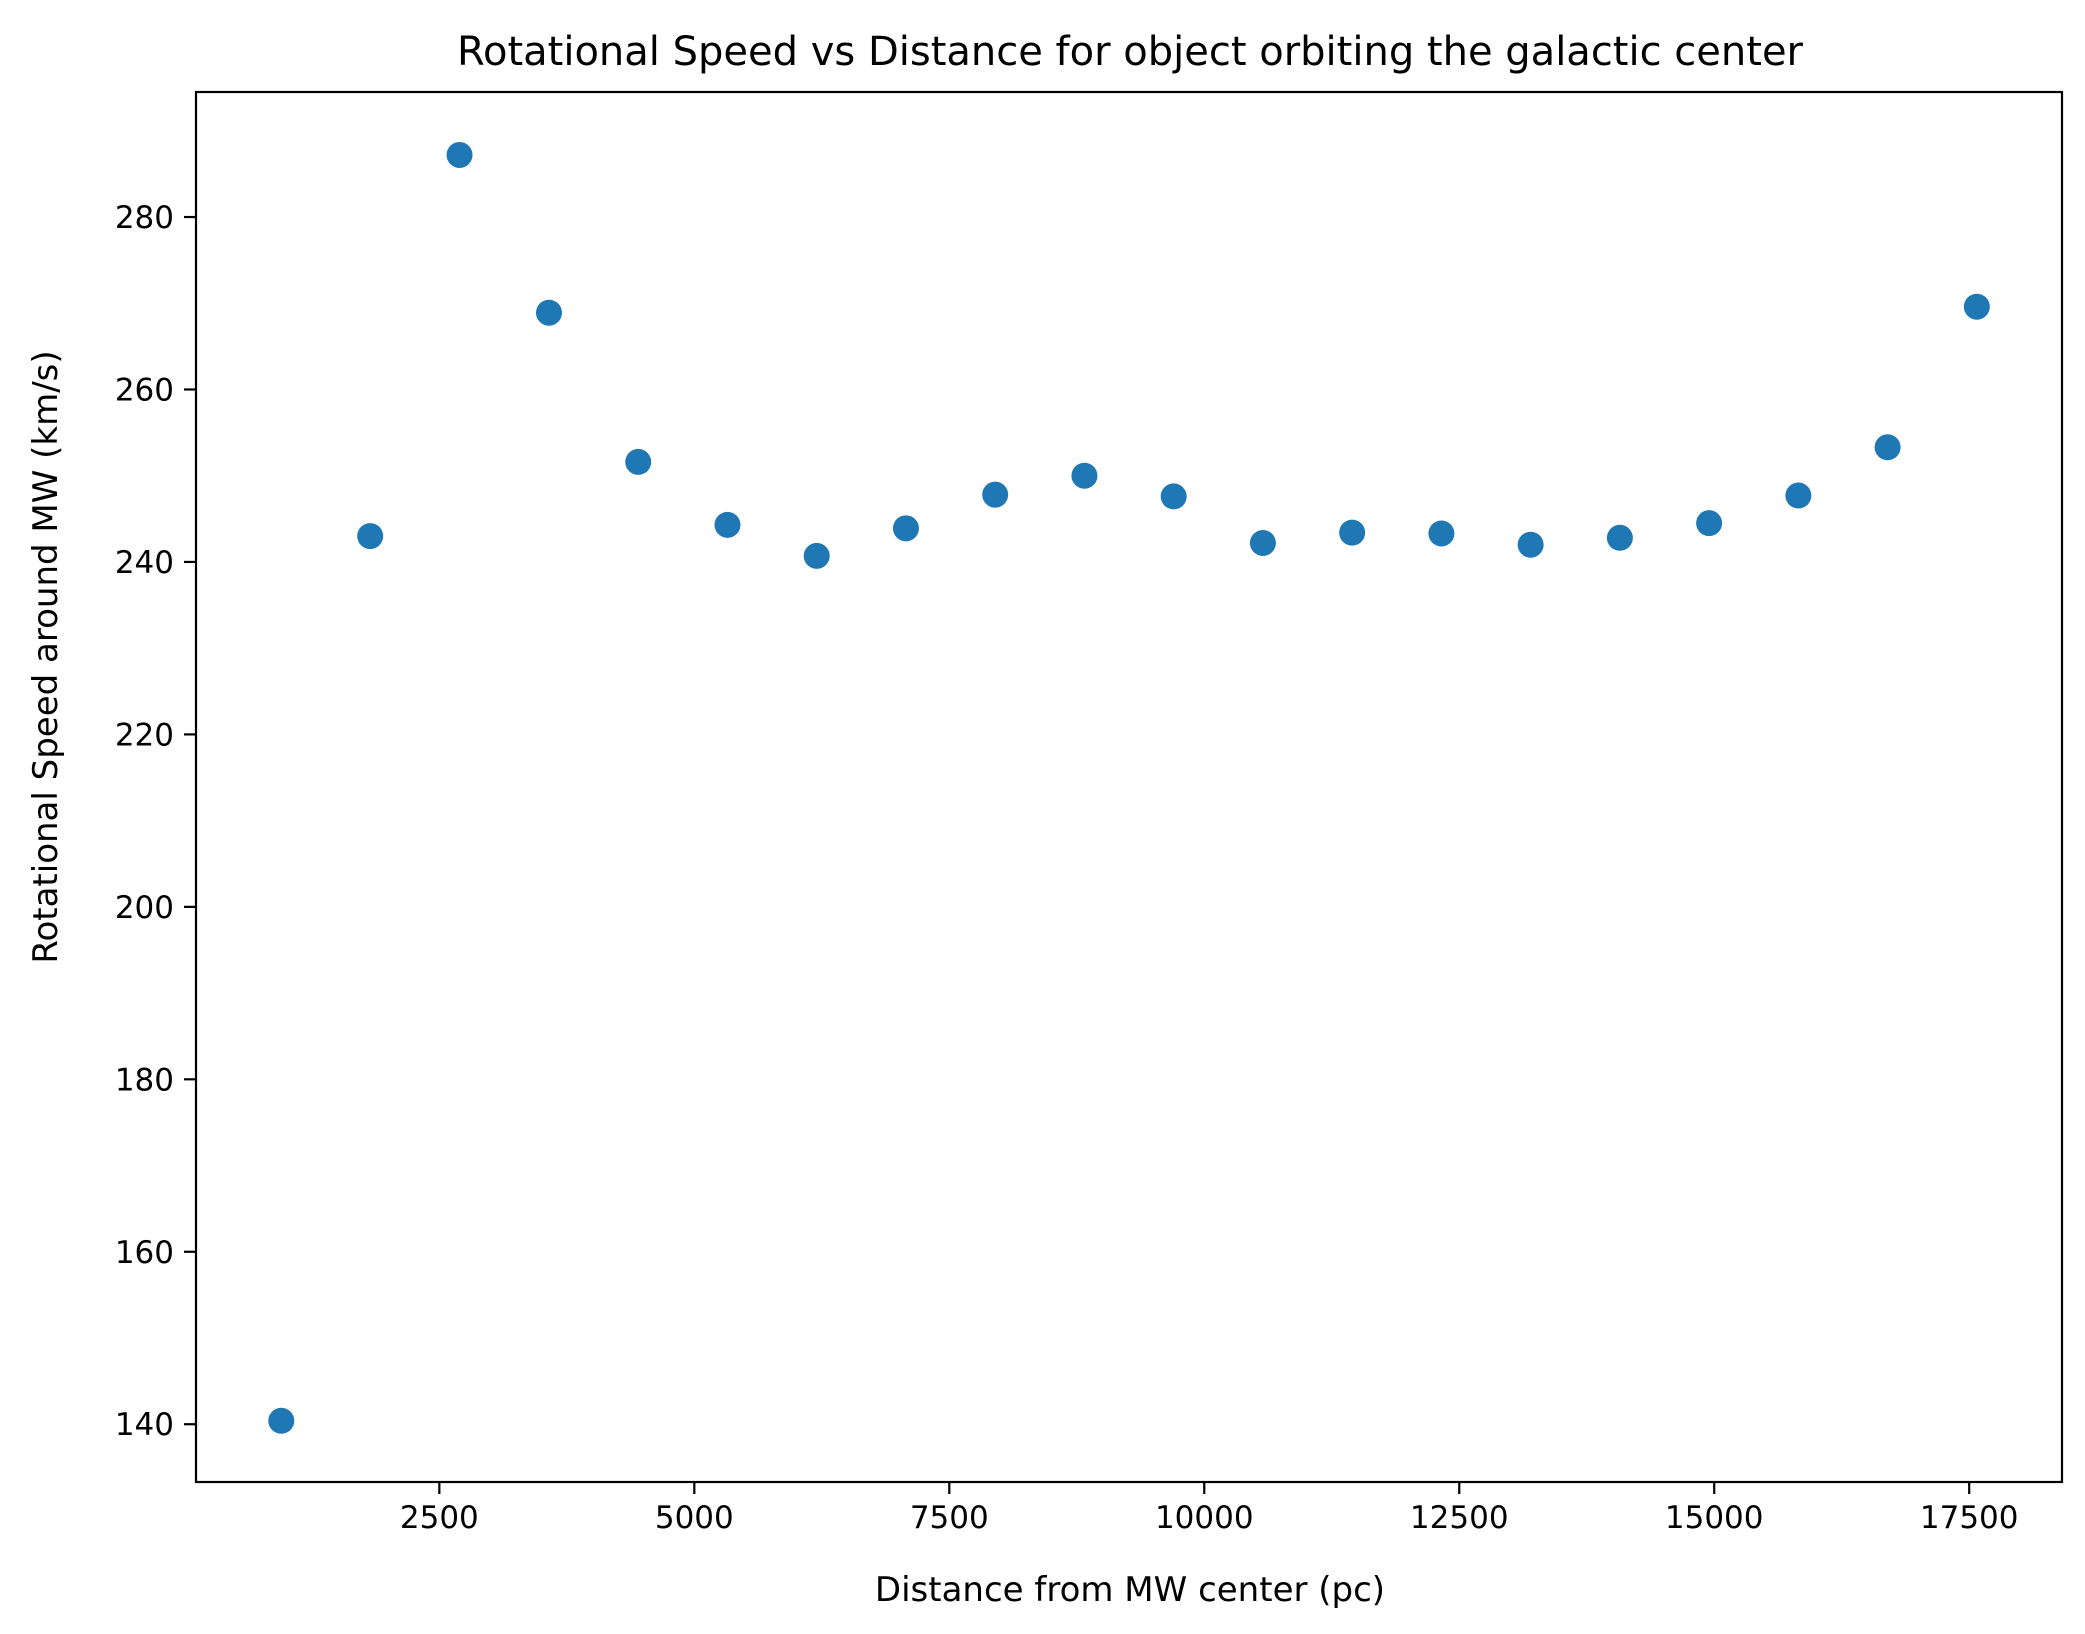 The width and height of the screenshot is (2085, 1634). I want to click on y-tick-label: 280, so click(144, 218).